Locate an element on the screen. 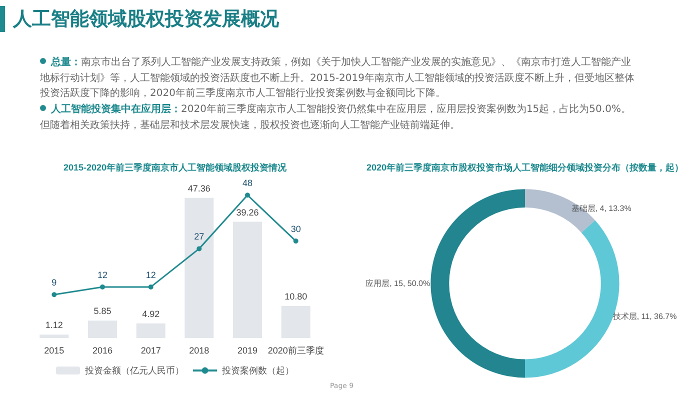 This screenshot has height=394, width=700. data-label: 47.36 is located at coordinates (199, 188).